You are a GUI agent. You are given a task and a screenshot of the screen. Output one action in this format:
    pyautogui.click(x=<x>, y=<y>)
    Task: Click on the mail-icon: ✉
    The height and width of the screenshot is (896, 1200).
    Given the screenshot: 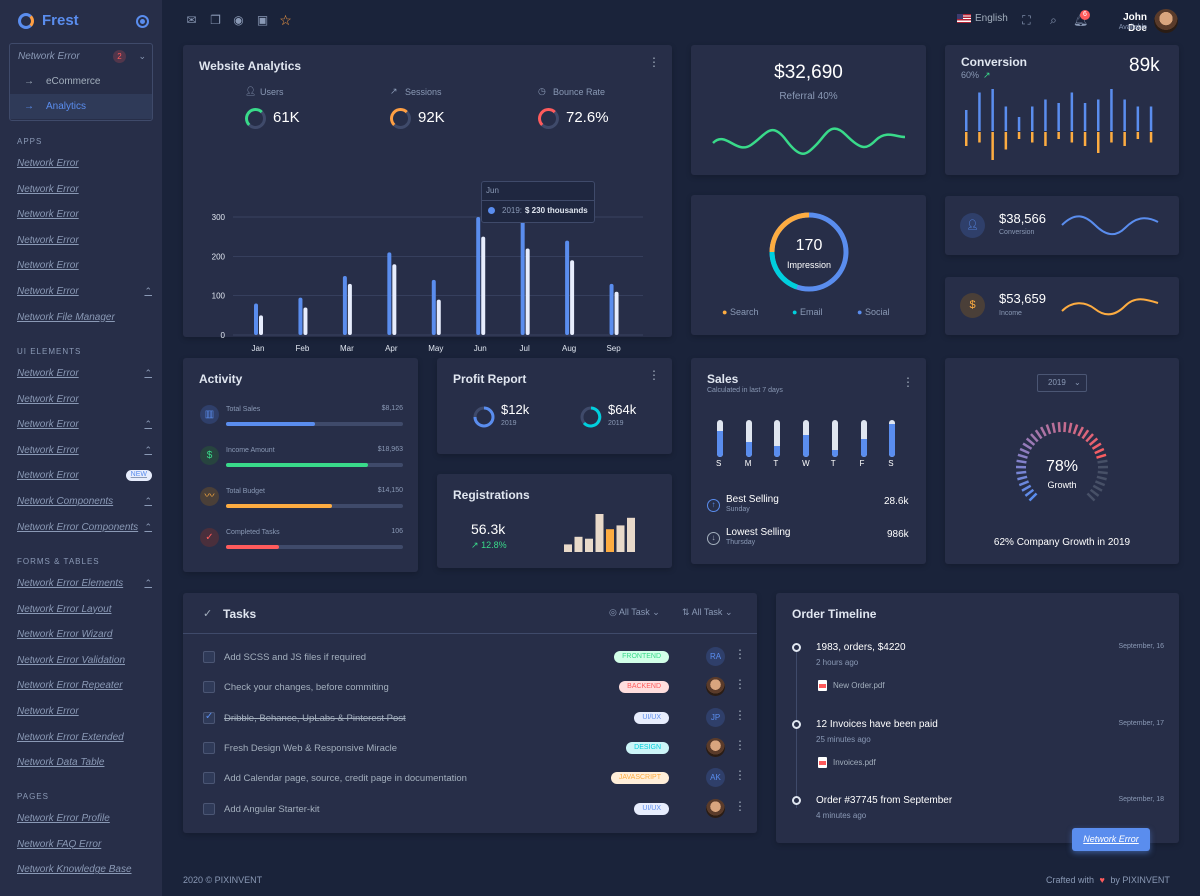 What is the action you would take?
    pyautogui.click(x=191, y=20)
    